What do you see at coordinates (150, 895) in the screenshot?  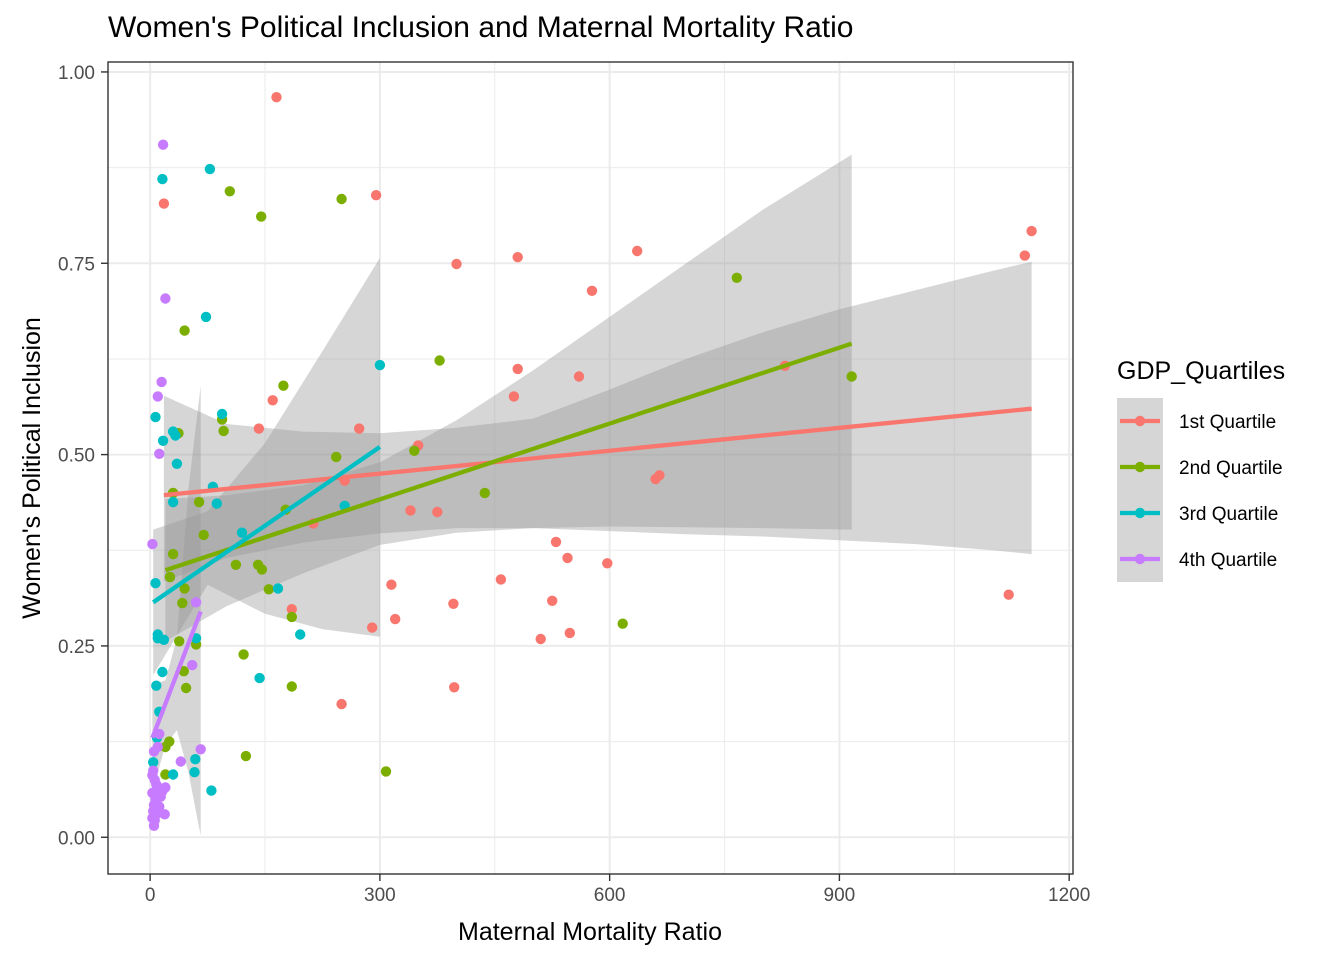 I see `x-tick-label: 0` at bounding box center [150, 895].